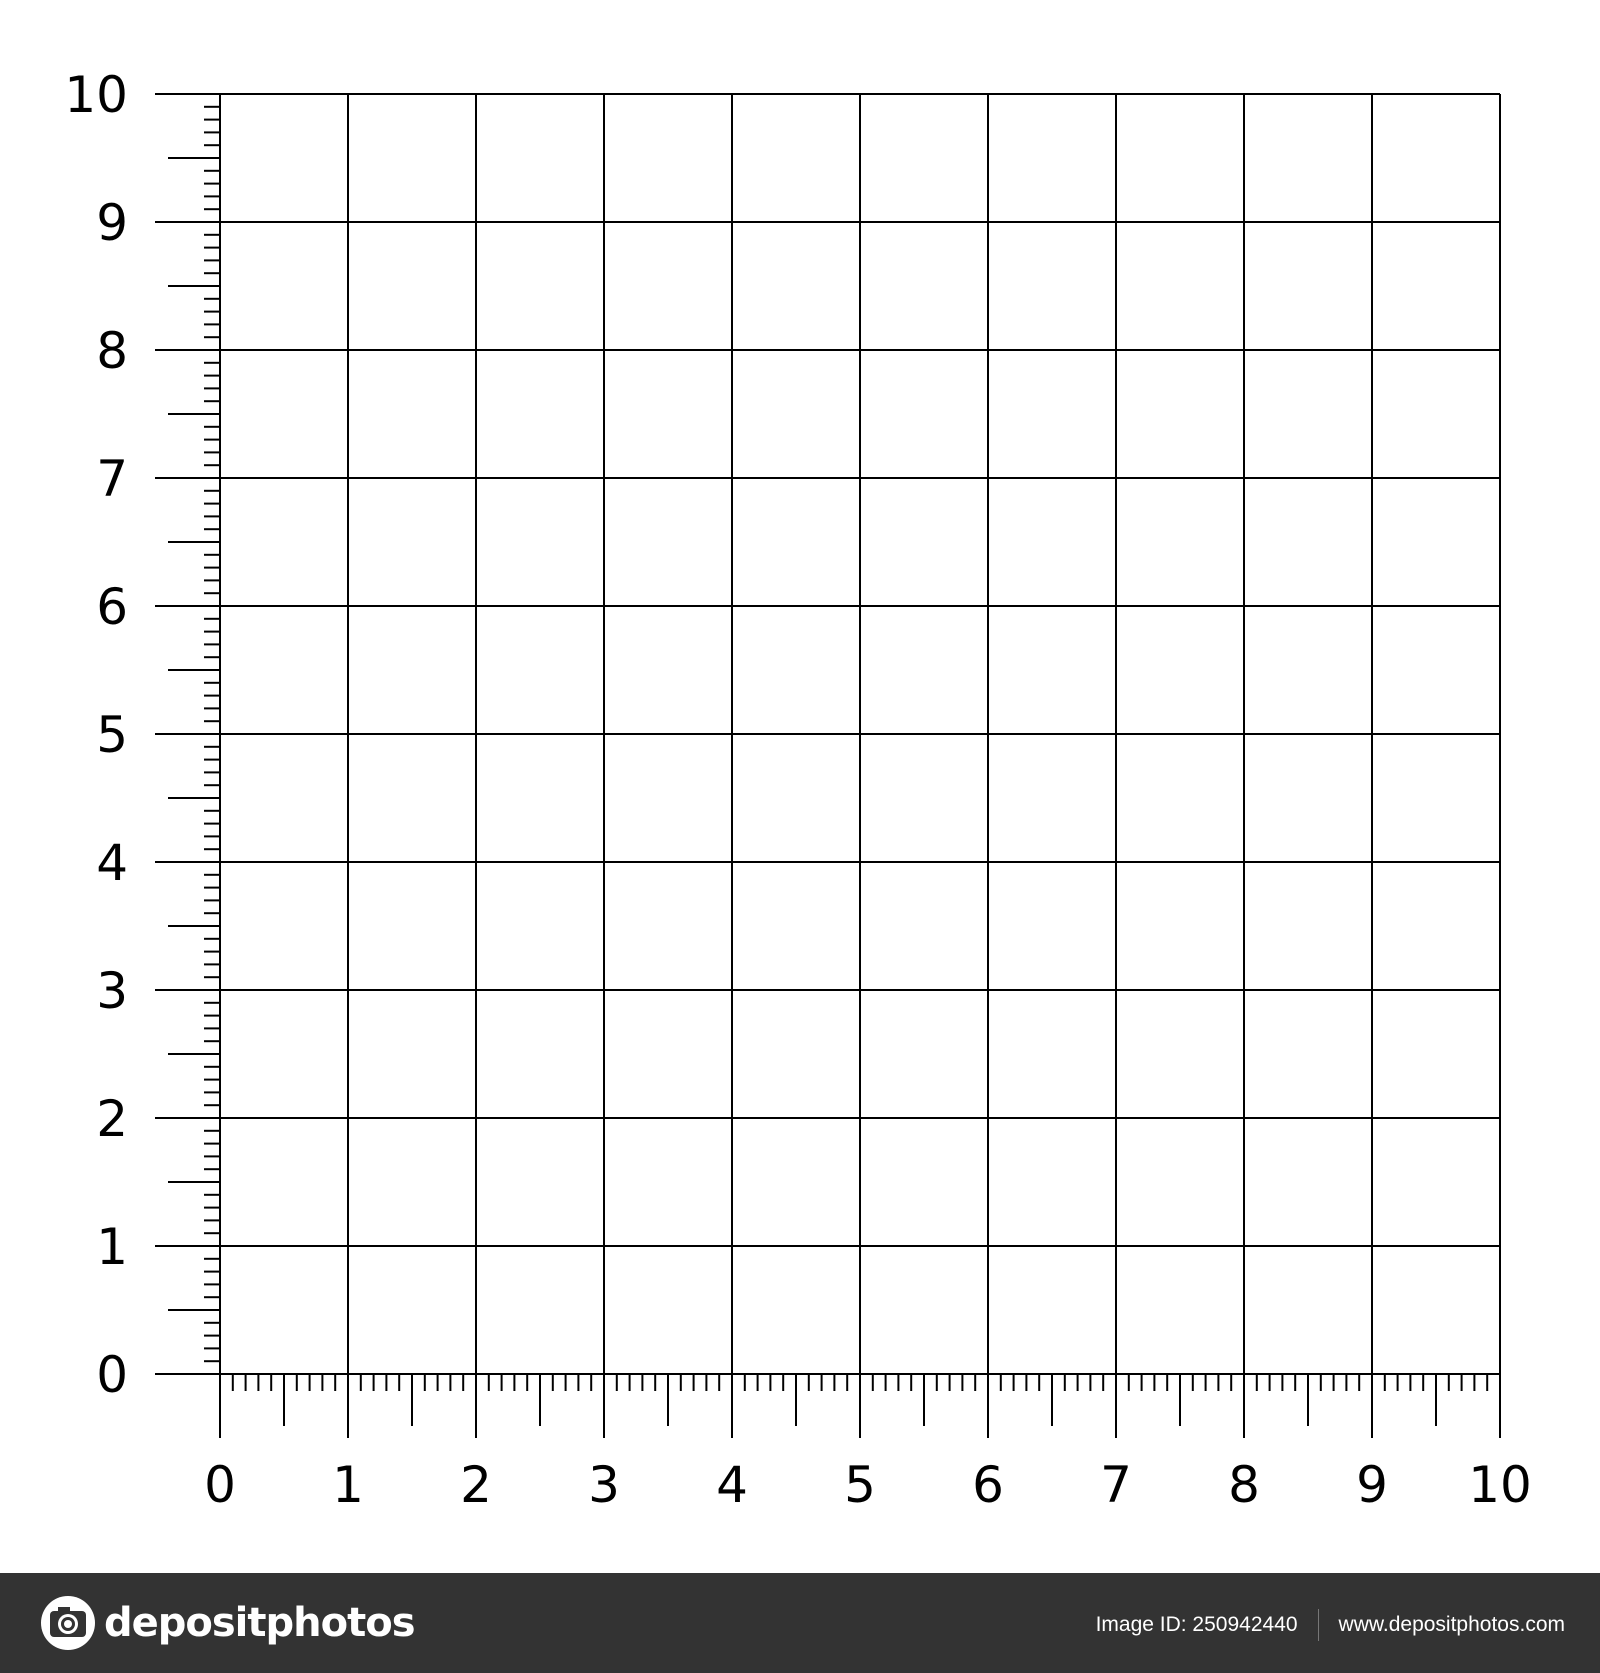  What do you see at coordinates (1244, 1485) in the screenshot?
I see `x-tick-label: 8` at bounding box center [1244, 1485].